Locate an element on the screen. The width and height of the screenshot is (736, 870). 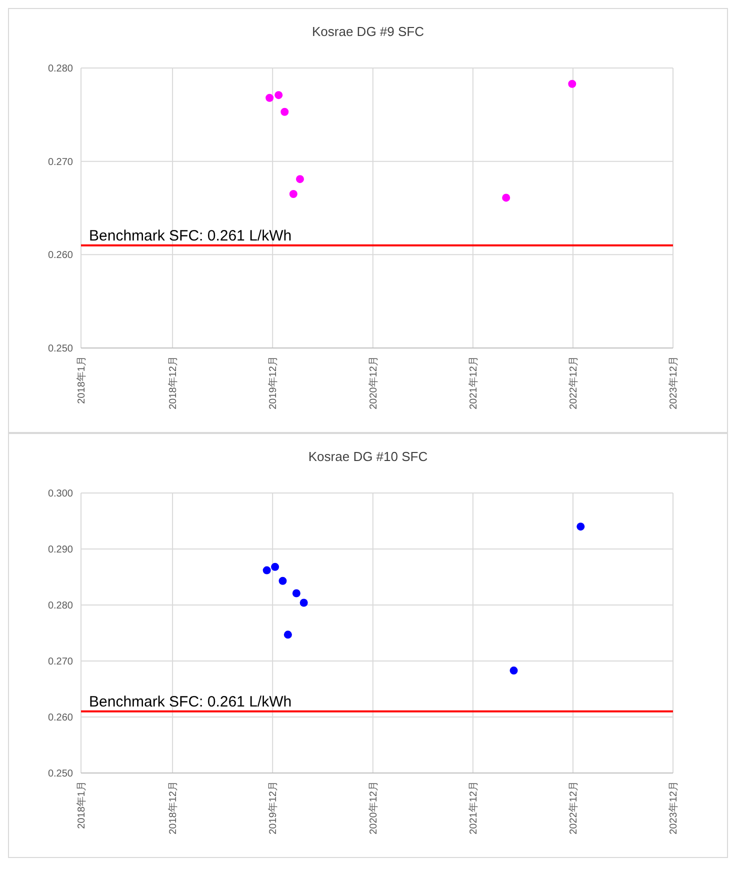
y-tick-label: 0.300 is located at coordinates (61, 494).